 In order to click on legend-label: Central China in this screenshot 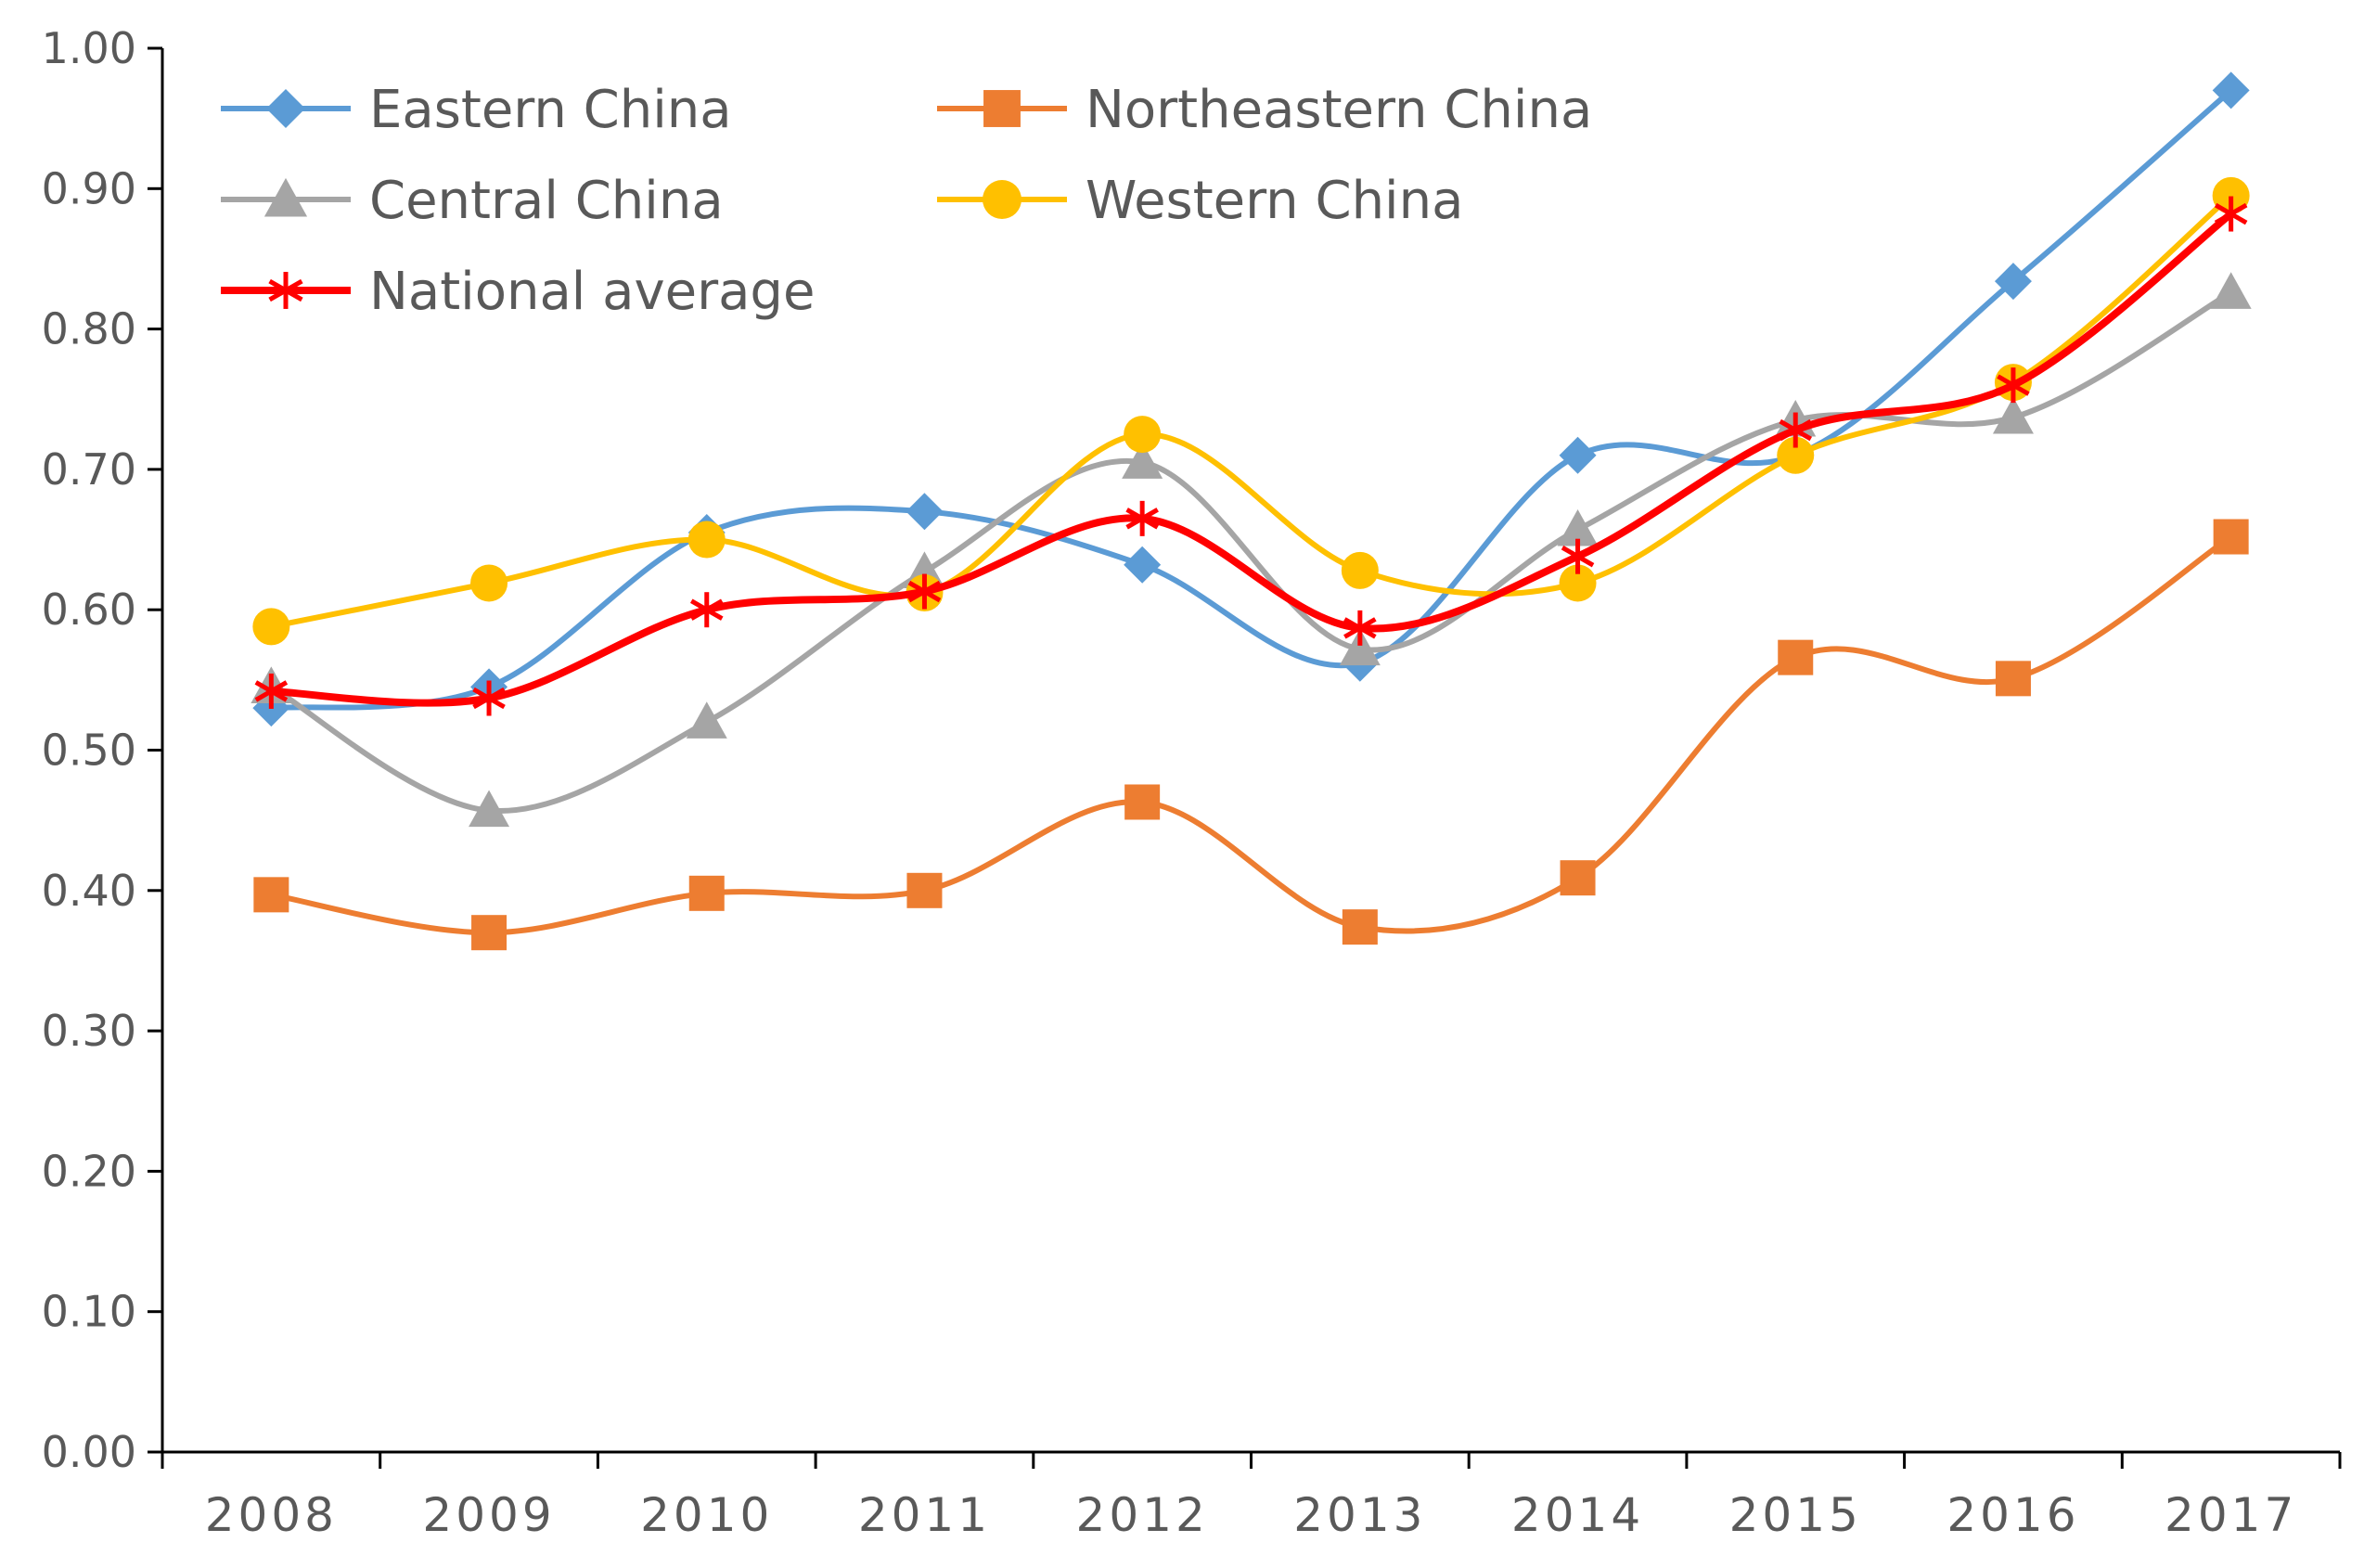, I will do `click(546, 201)`.